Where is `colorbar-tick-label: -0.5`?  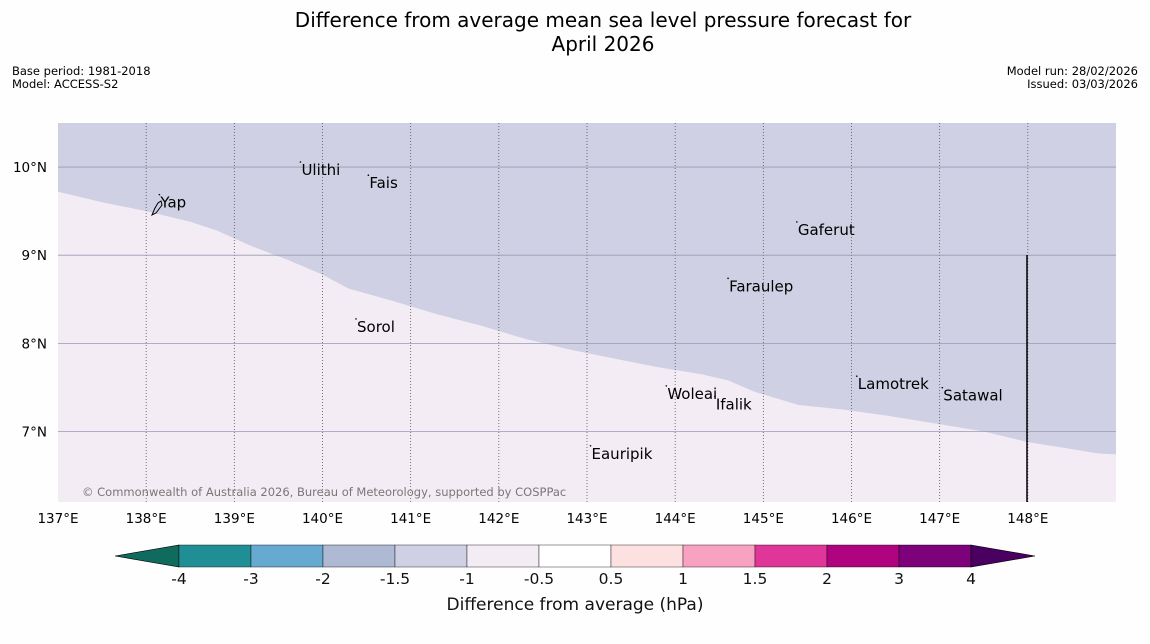
colorbar-tick-label: -0.5 is located at coordinates (539, 579).